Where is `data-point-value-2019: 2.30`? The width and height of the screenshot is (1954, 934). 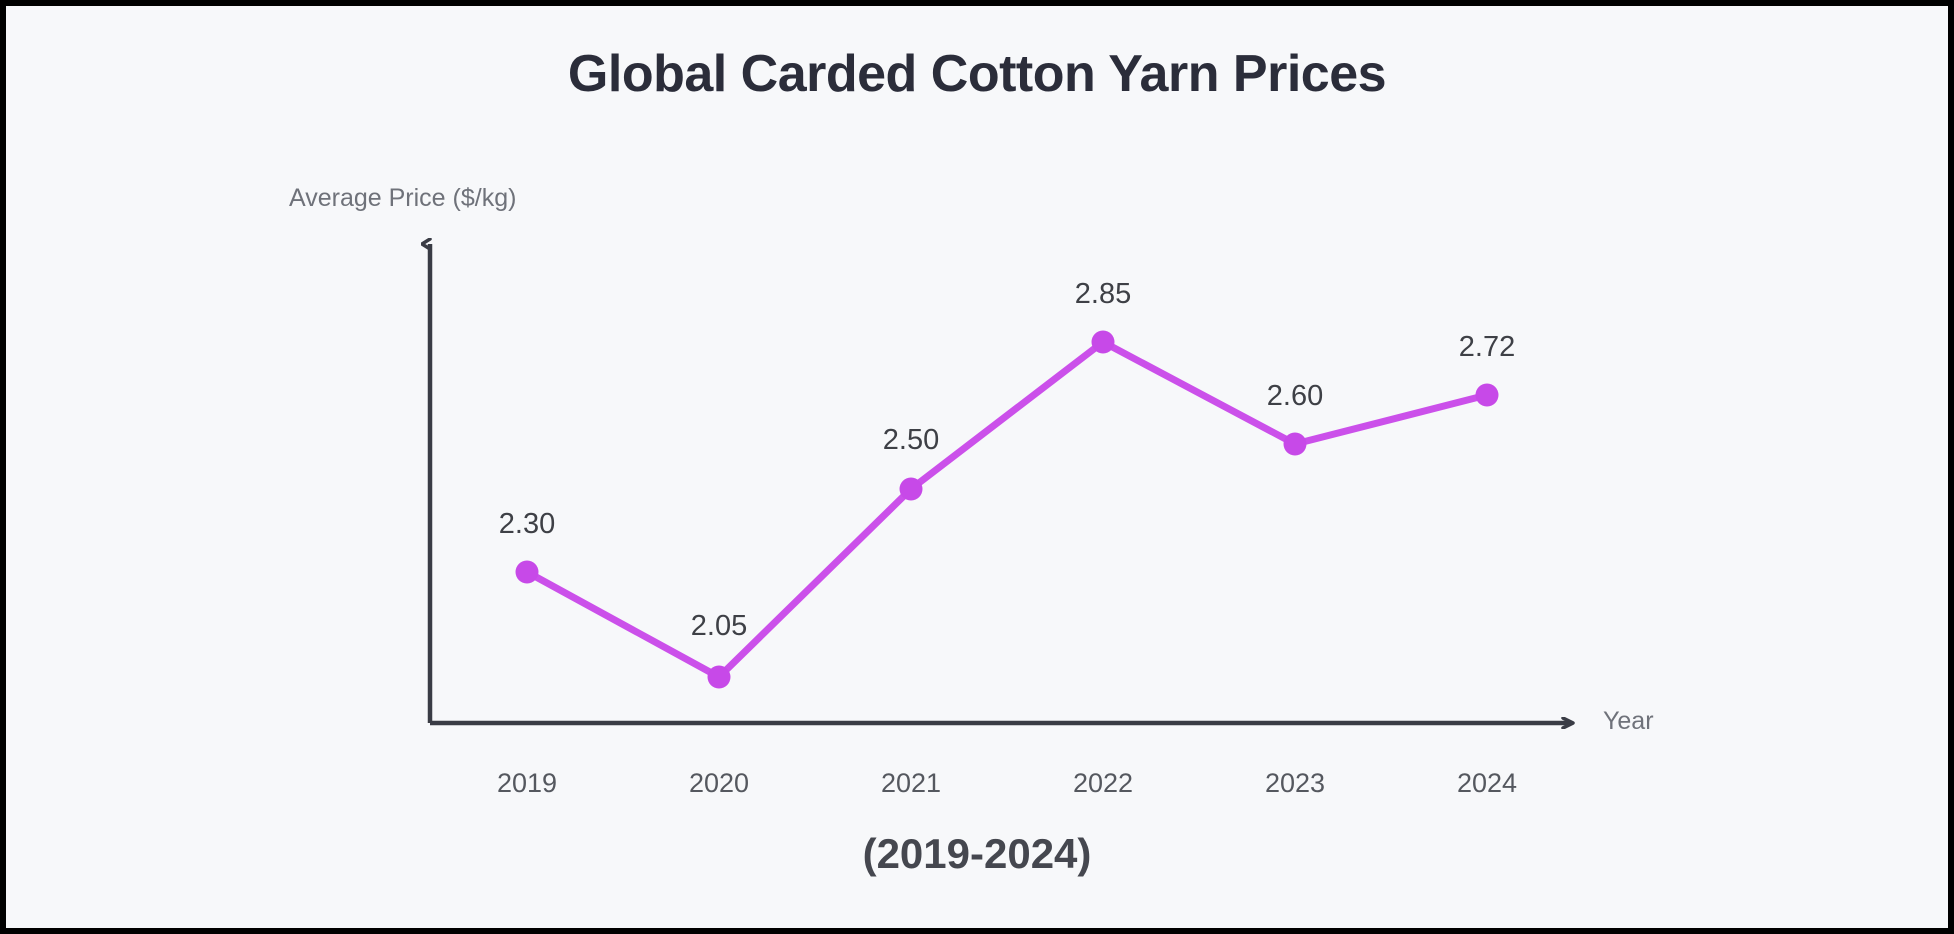 data-point-value-2019: 2.30 is located at coordinates (527, 524).